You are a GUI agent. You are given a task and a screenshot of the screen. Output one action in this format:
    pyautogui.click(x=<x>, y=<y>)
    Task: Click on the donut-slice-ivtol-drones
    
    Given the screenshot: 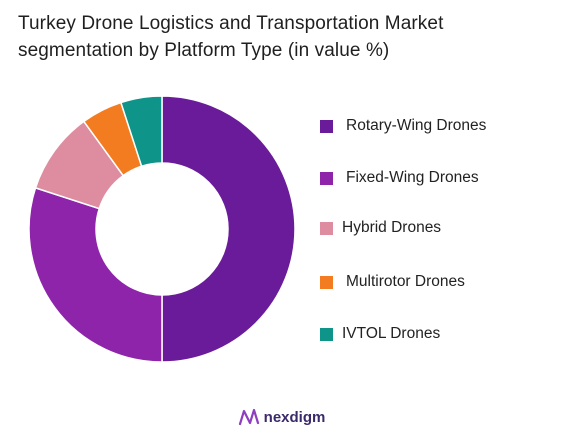 What is the action you would take?
    pyautogui.click(x=141, y=131)
    